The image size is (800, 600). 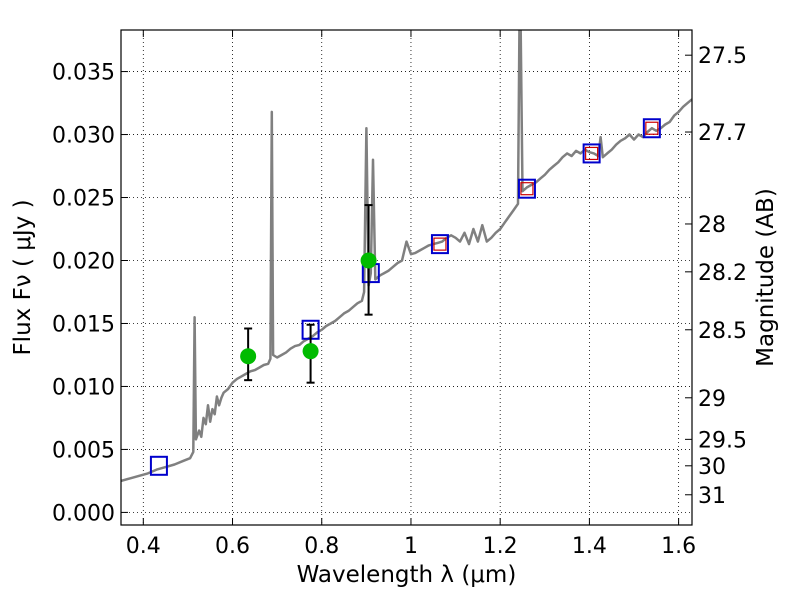 What do you see at coordinates (83, 450) in the screenshot?
I see `y-tick-label: 0.005` at bounding box center [83, 450].